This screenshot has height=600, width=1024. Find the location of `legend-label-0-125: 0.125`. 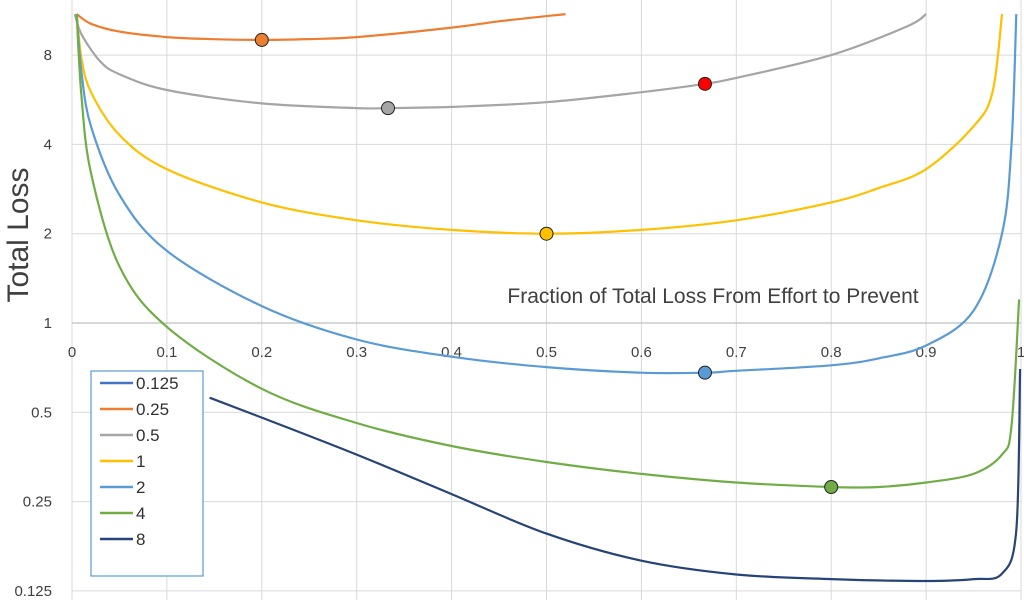

legend-label-0-125: 0.125 is located at coordinates (157, 383).